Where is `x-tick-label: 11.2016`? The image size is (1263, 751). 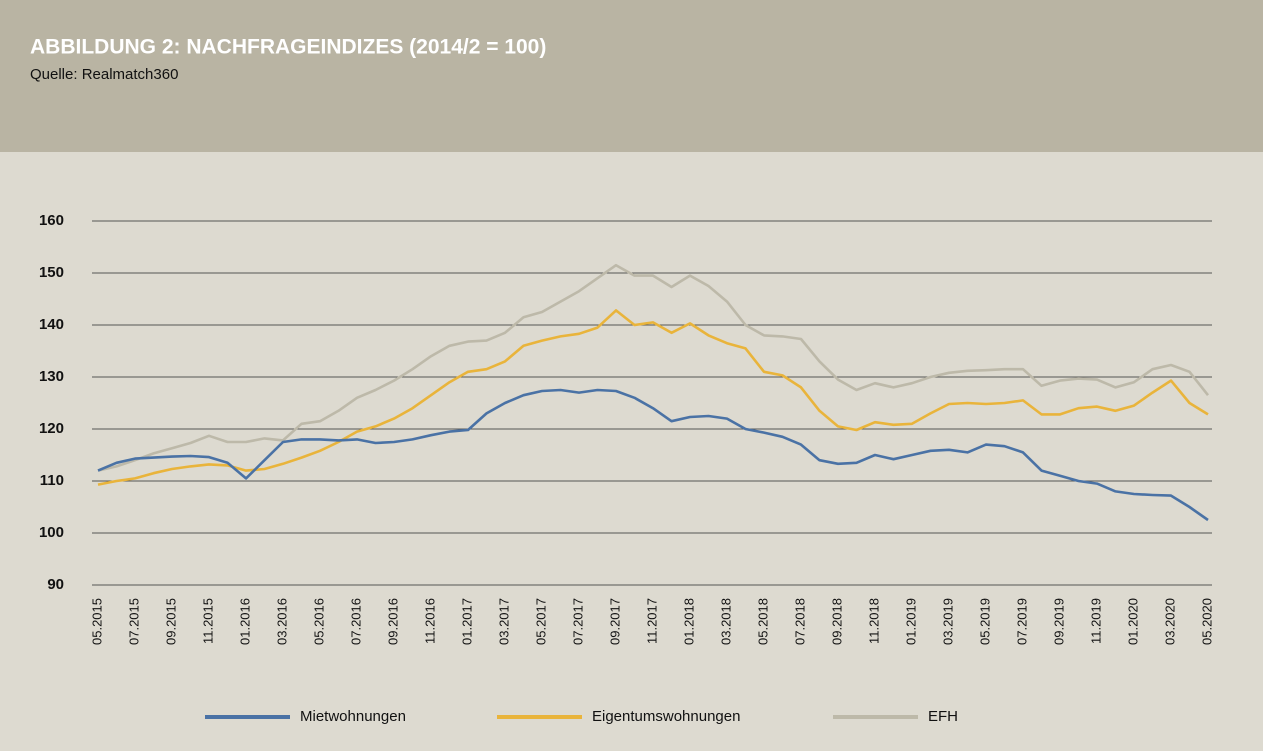
x-tick-label: 11.2016 is located at coordinates (429, 621).